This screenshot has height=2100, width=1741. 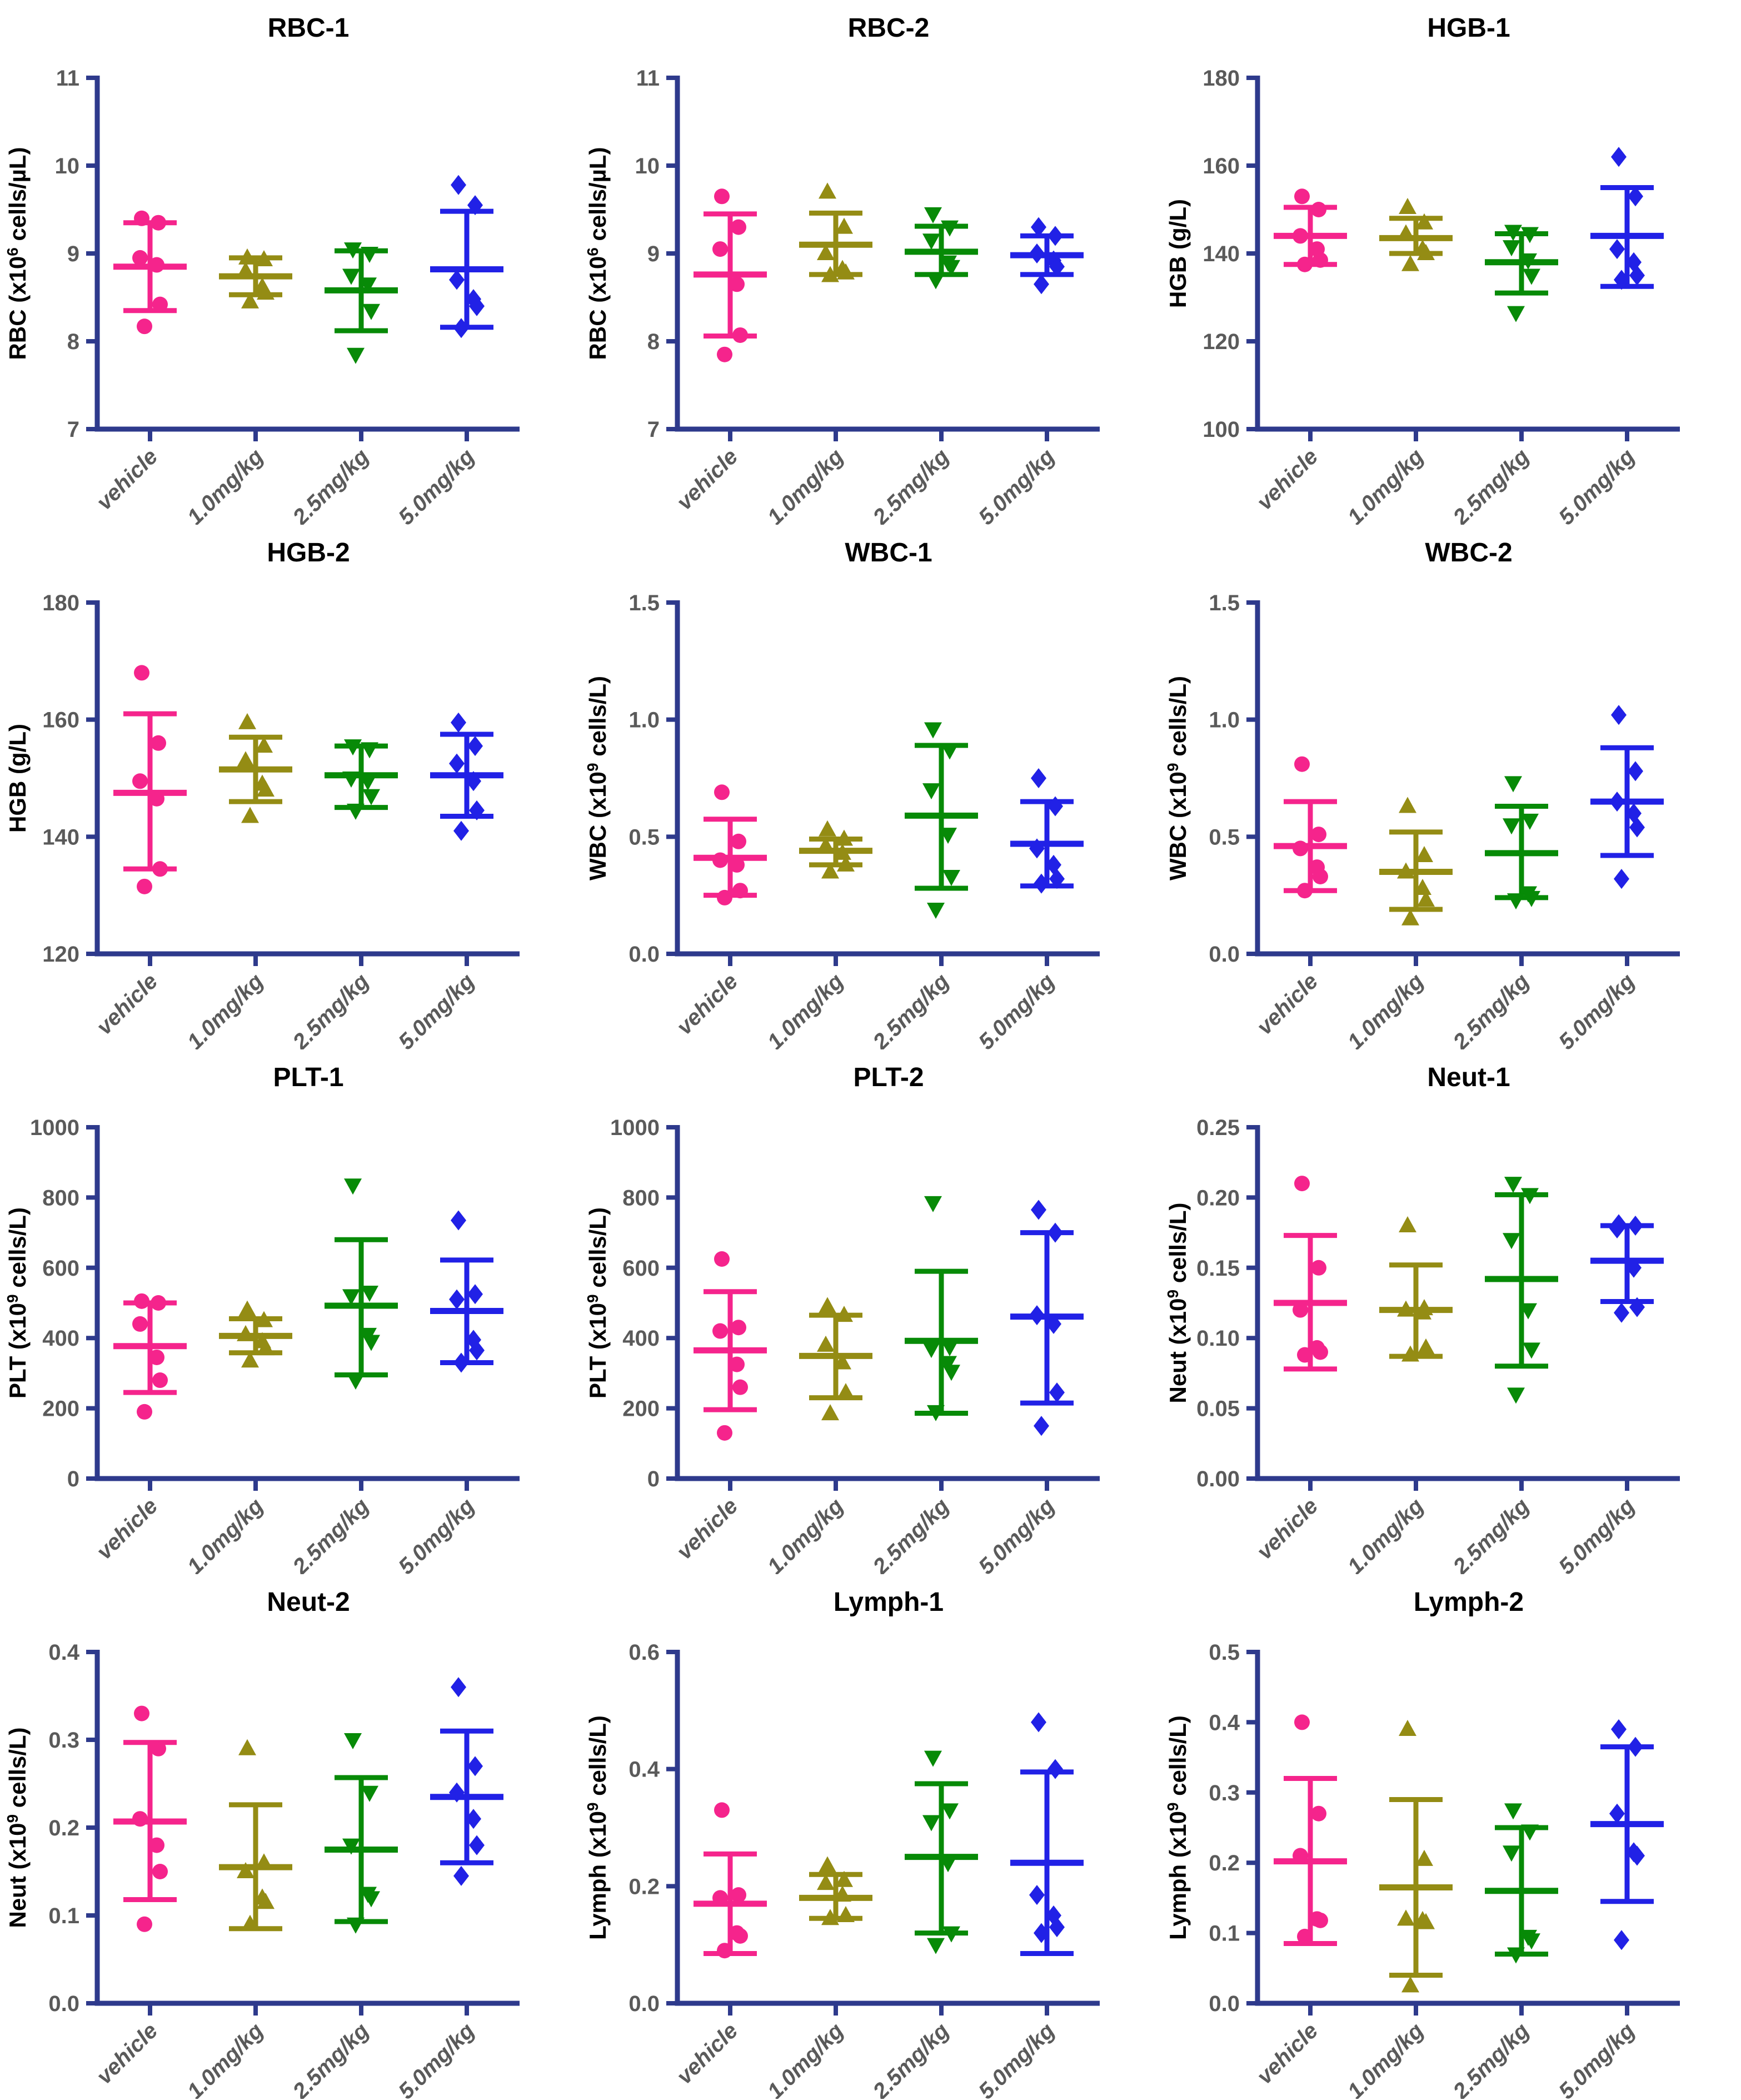 I want to click on y-tick-label: 0.00, so click(x=1218, y=1479).